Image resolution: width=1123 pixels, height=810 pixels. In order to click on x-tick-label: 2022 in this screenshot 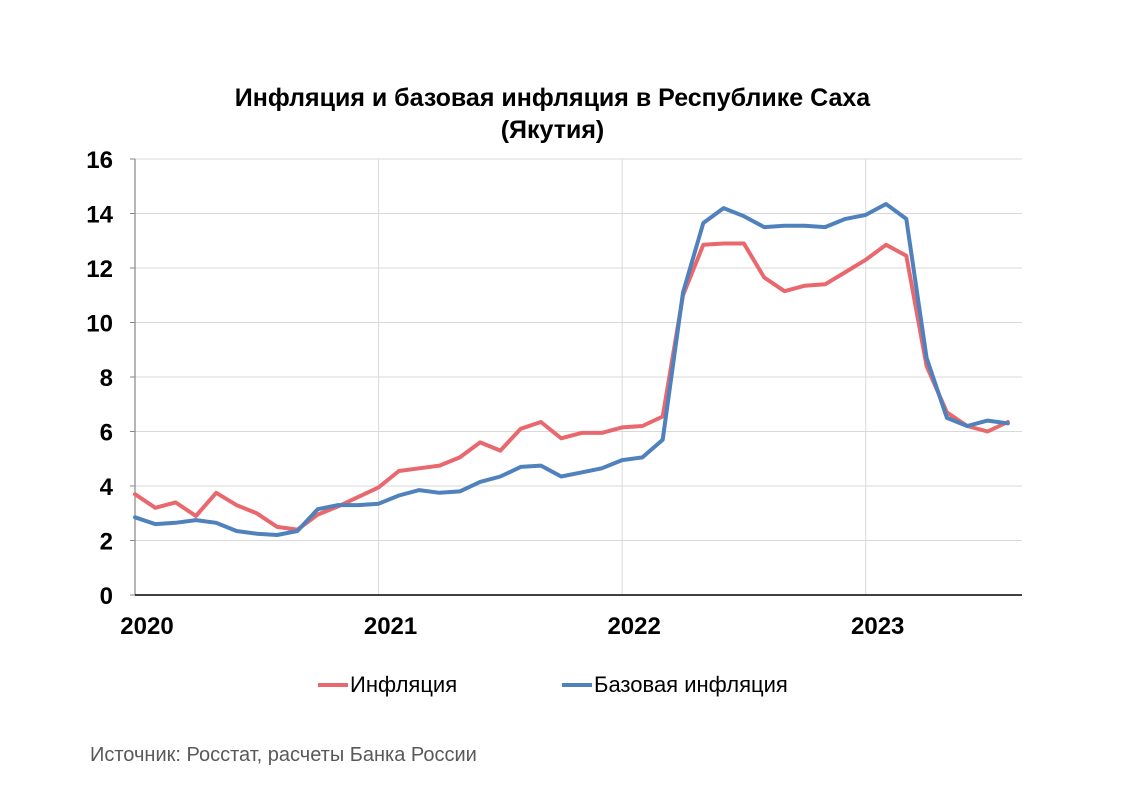, I will do `click(633, 626)`.